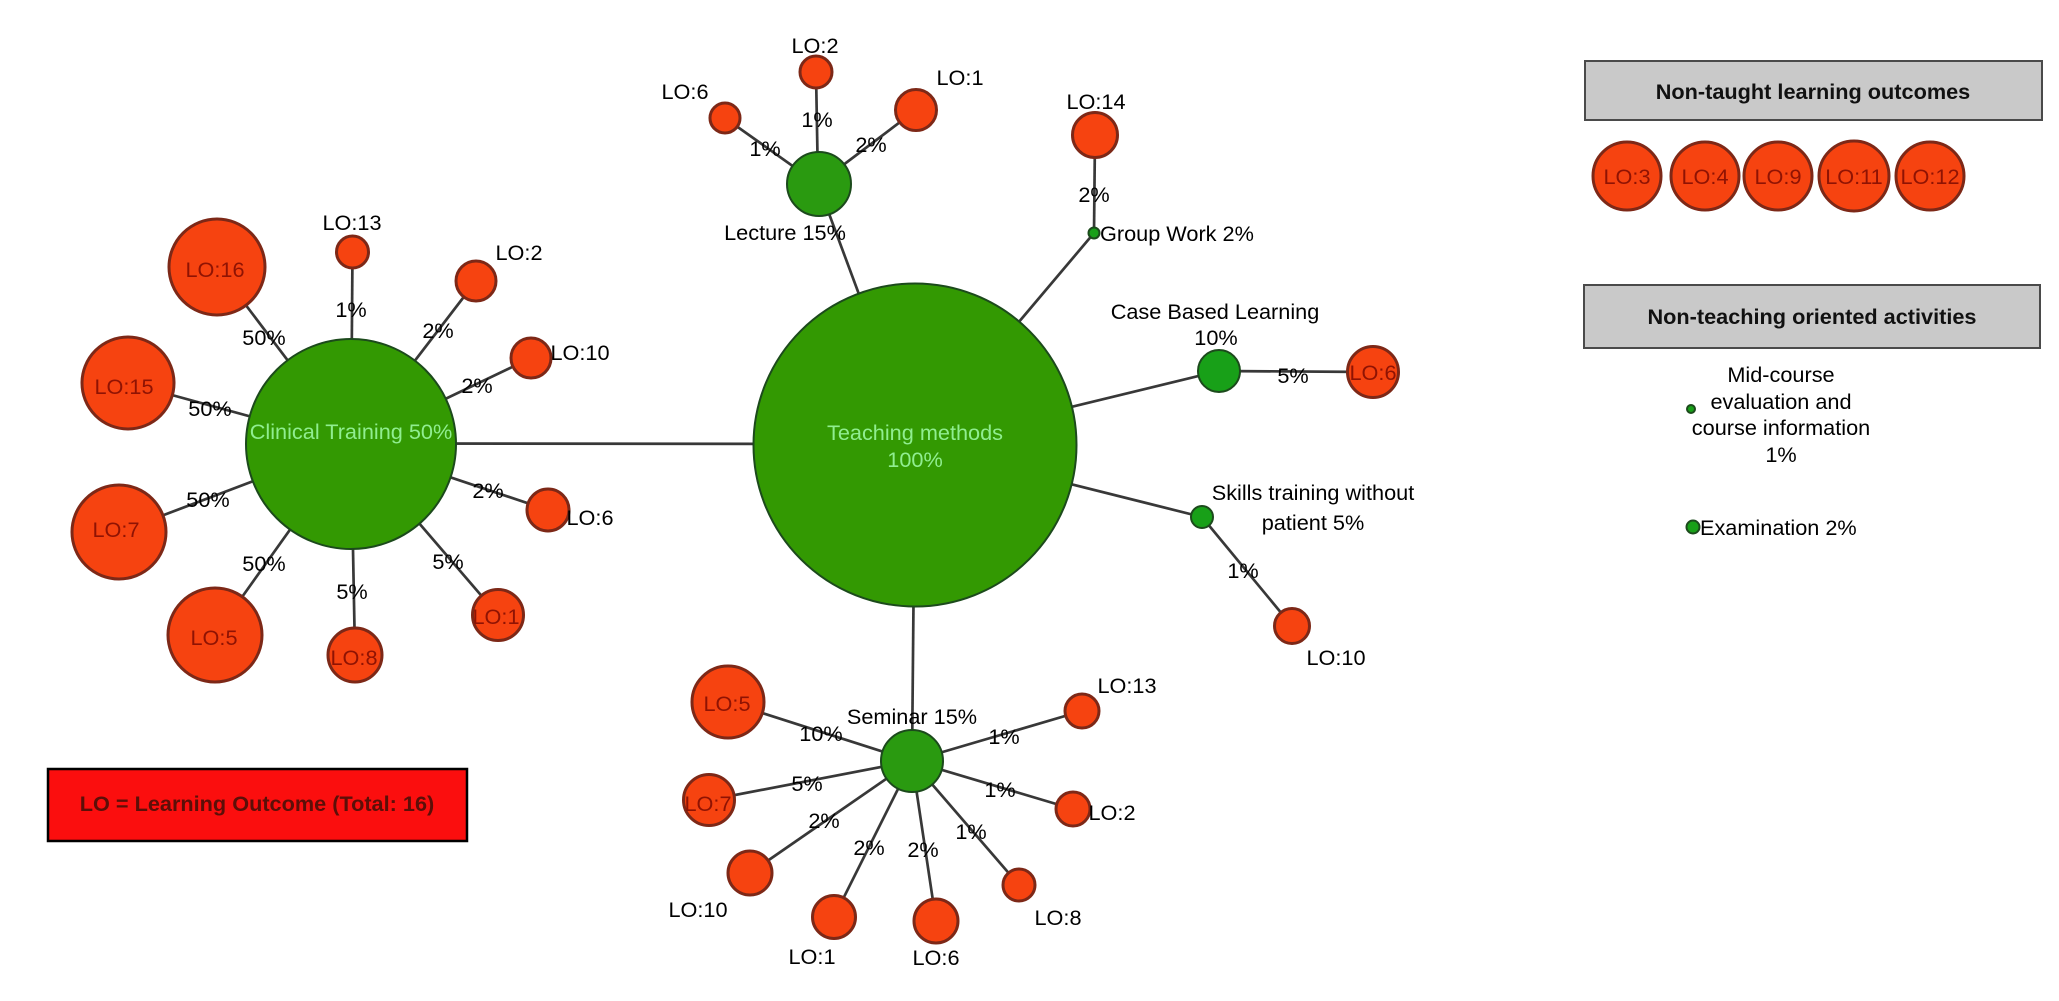 The image size is (2059, 1001). Describe the element at coordinates (1780, 374) in the screenshot. I see `svg-text: Mid-course` at that location.